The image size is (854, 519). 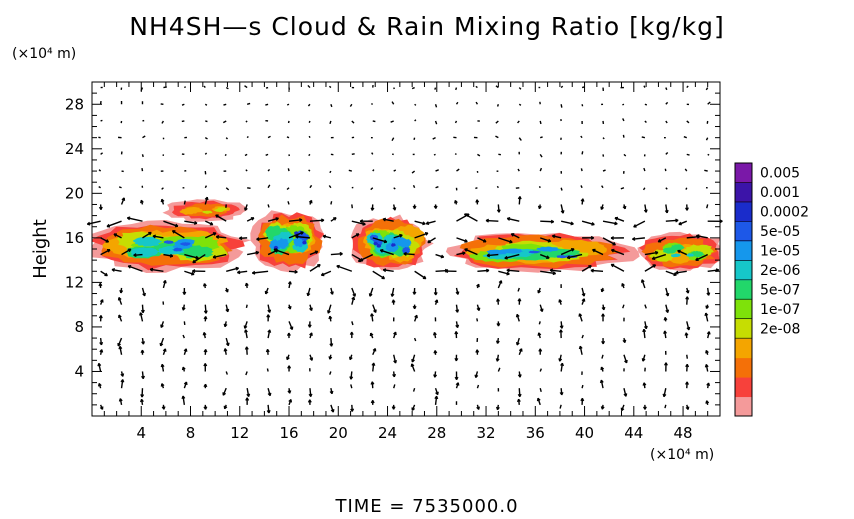 What do you see at coordinates (743, 192) in the screenshot?
I see `colorbar-swatch` at bounding box center [743, 192].